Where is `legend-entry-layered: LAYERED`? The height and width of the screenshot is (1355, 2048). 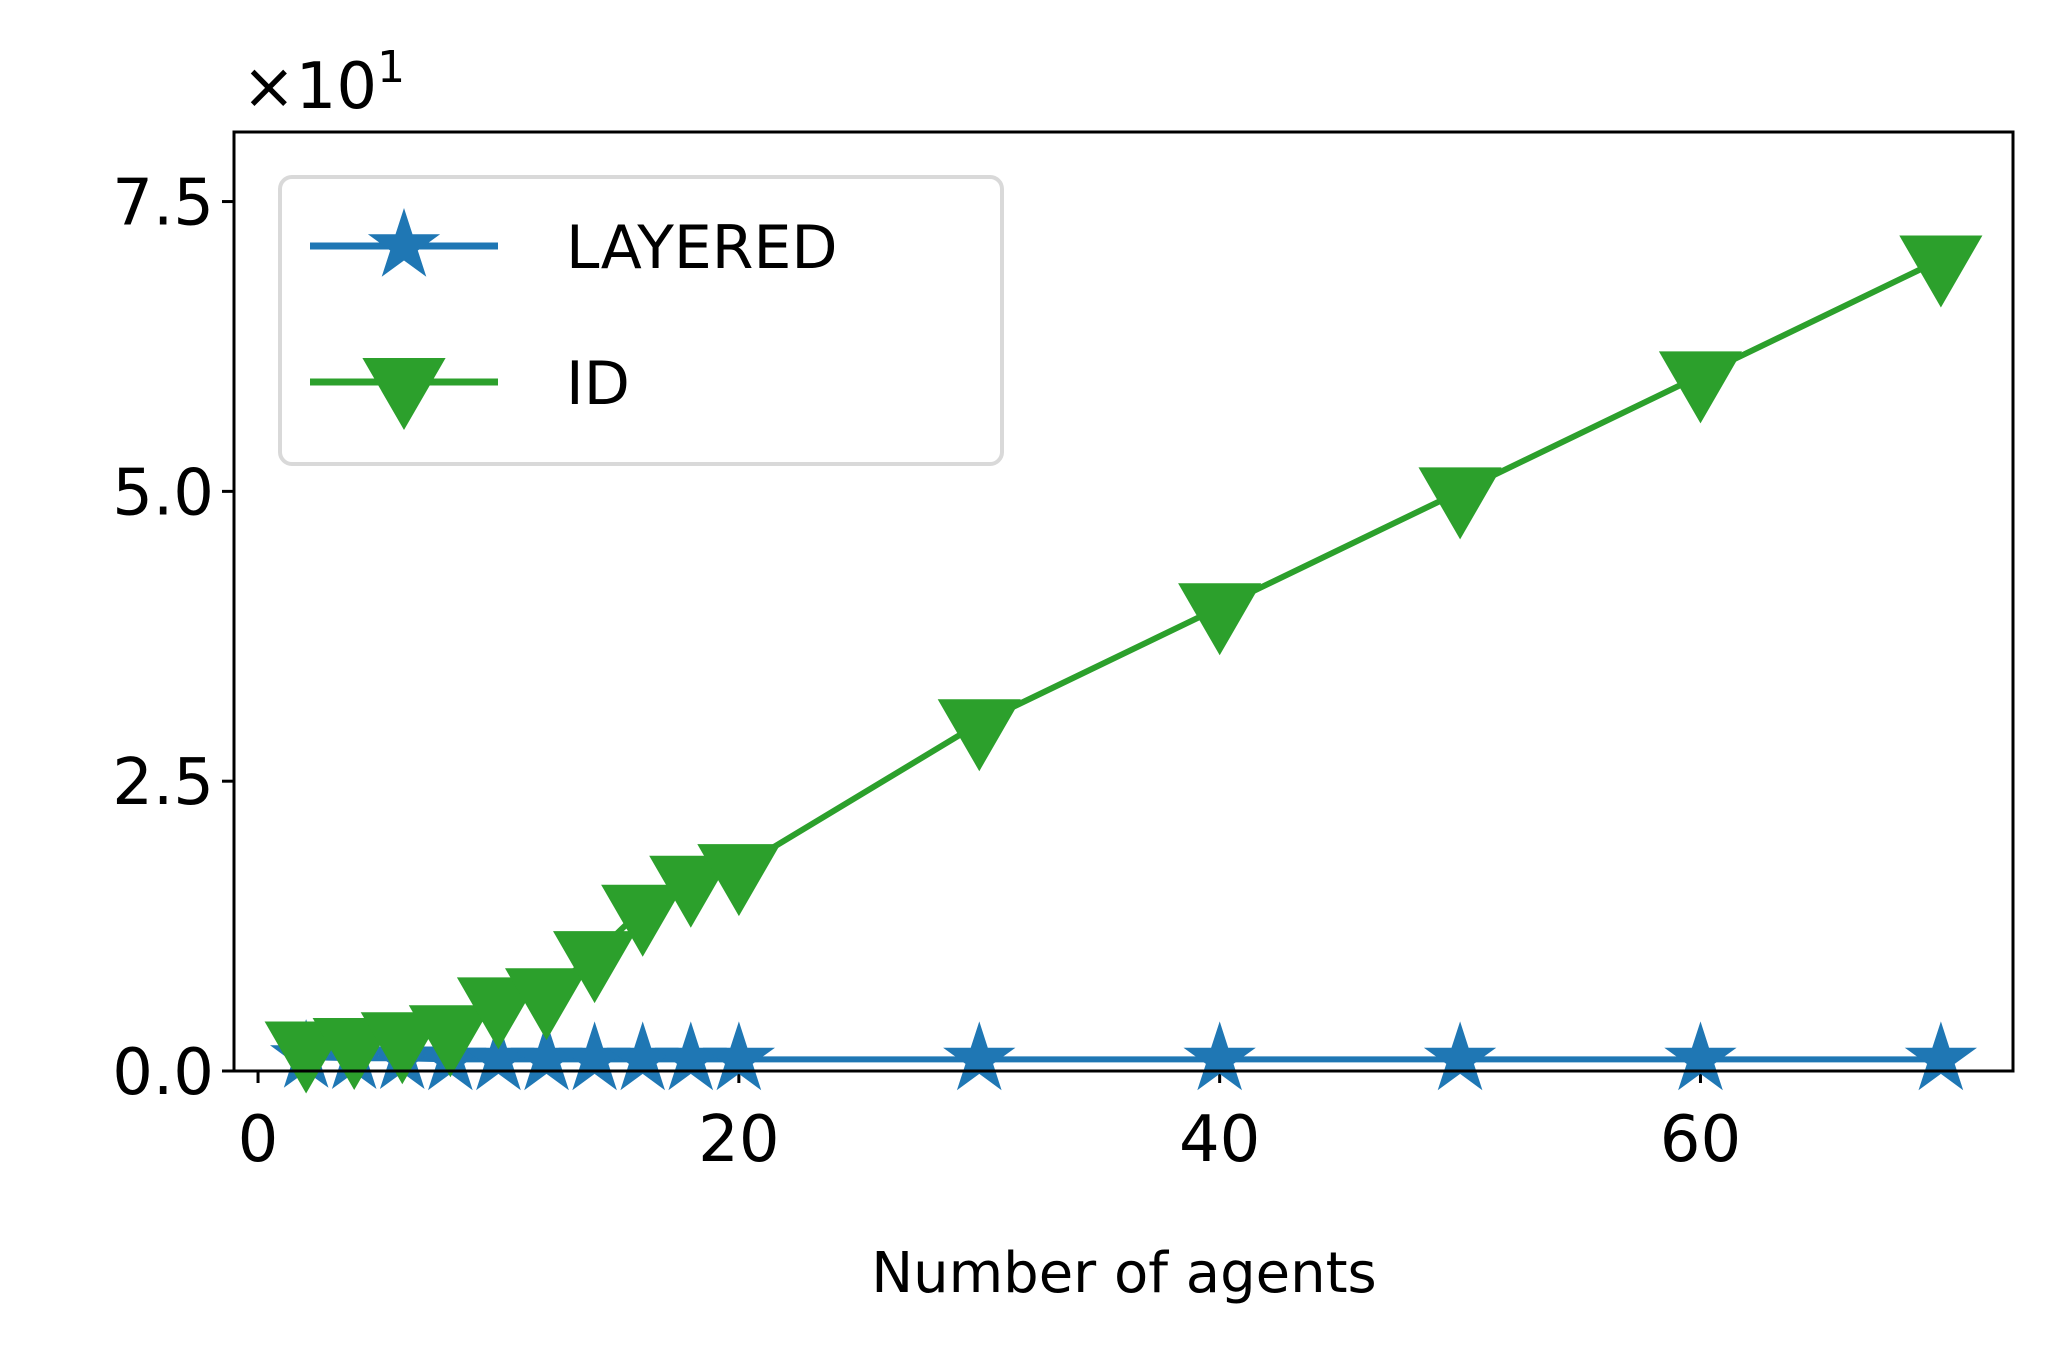
legend-entry-layered: LAYERED is located at coordinates (574, 245).